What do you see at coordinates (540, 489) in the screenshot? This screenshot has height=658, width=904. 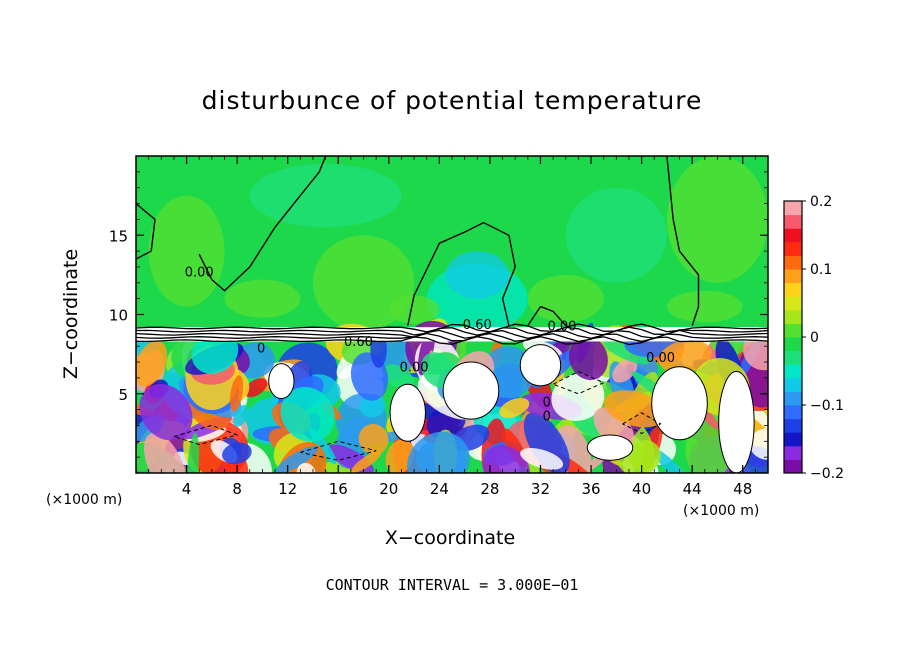 I see `x-tick-label: 32` at bounding box center [540, 489].